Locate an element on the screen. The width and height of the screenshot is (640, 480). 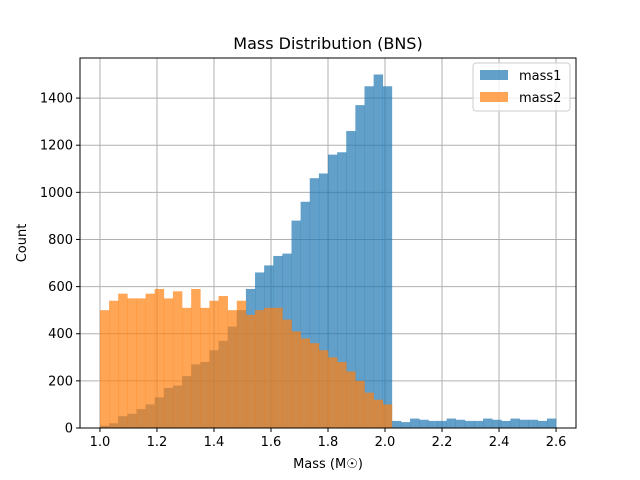
y-tick-label: 1400 is located at coordinates (56, 99).